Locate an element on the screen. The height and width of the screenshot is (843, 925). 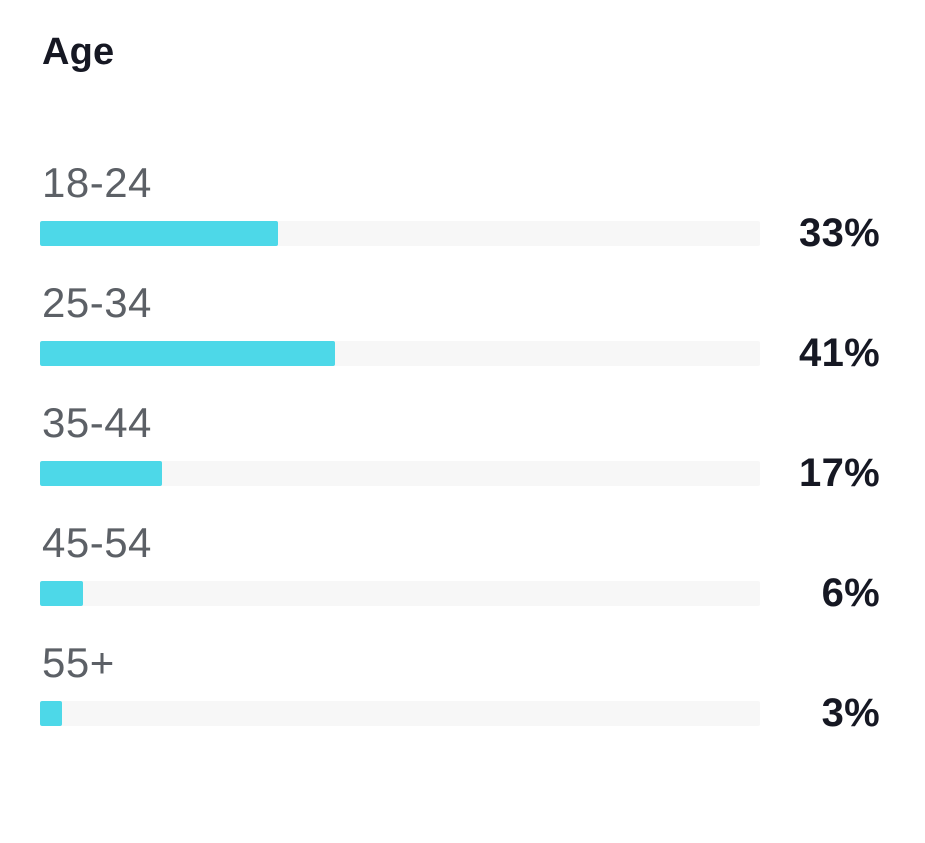
age-row-label: 35-44 is located at coordinates (97, 422).